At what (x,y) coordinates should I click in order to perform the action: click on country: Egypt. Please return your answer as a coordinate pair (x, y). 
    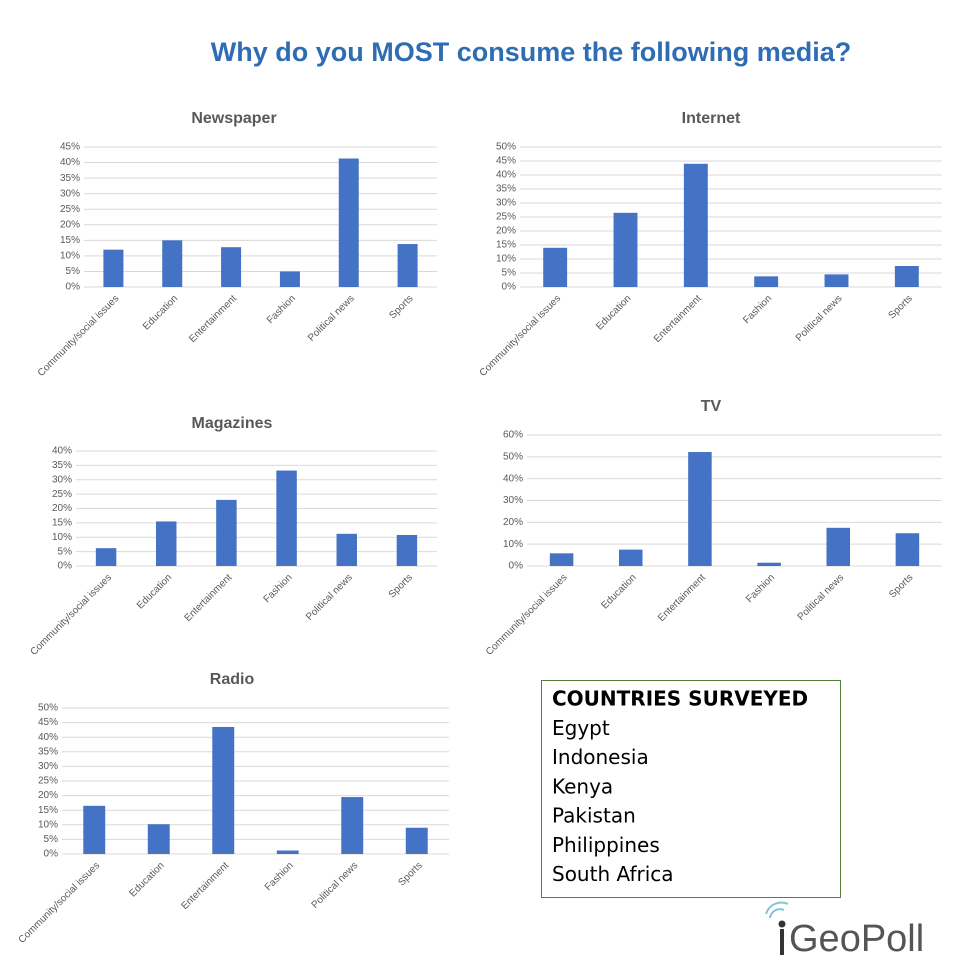
    Looking at the image, I should click on (581, 728).